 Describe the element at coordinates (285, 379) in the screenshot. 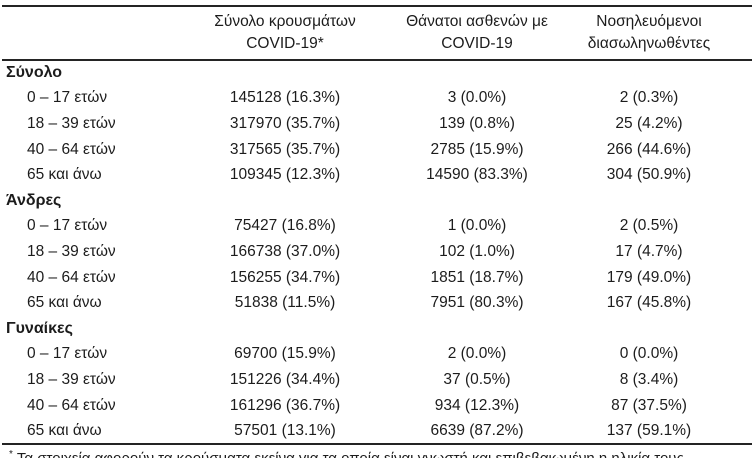

I see `cases-value: 151226 (34.4%)` at that location.